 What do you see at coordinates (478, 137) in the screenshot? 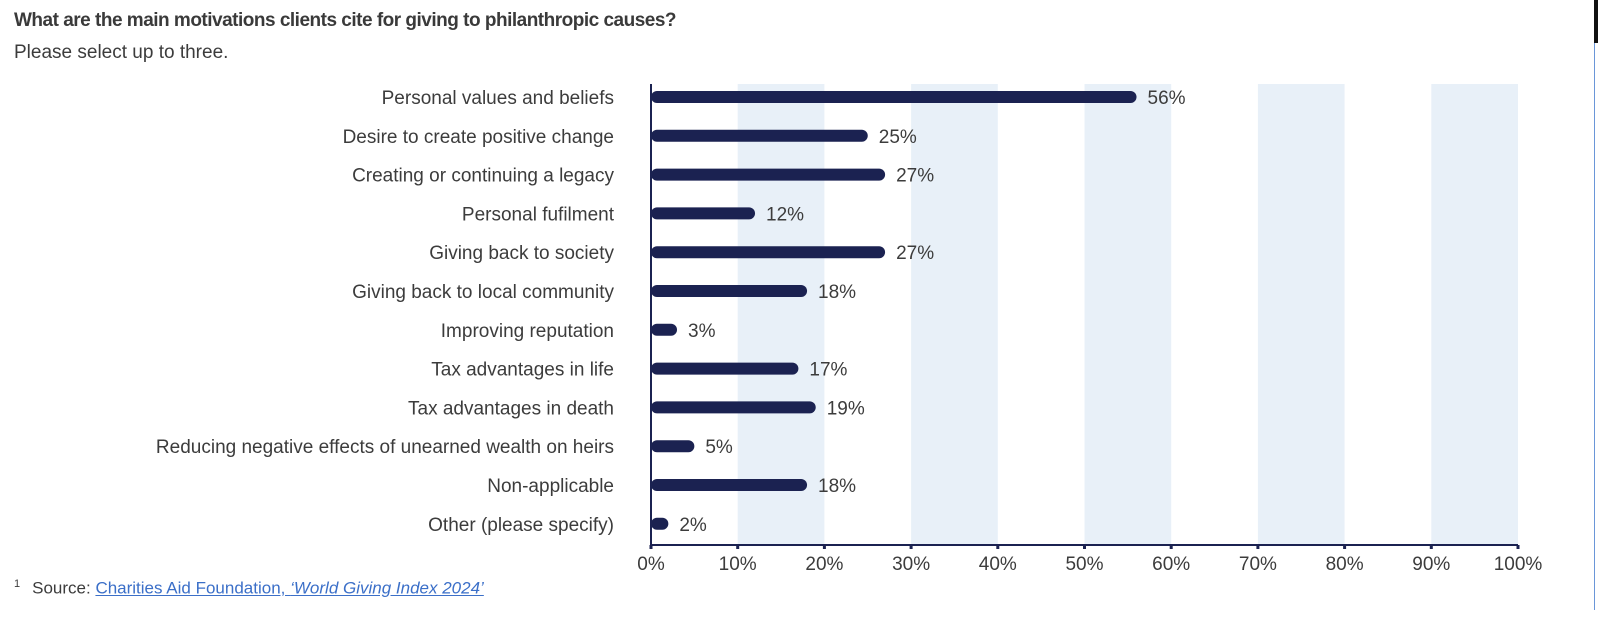
I see `category-label: Desire to create positive change` at bounding box center [478, 137].